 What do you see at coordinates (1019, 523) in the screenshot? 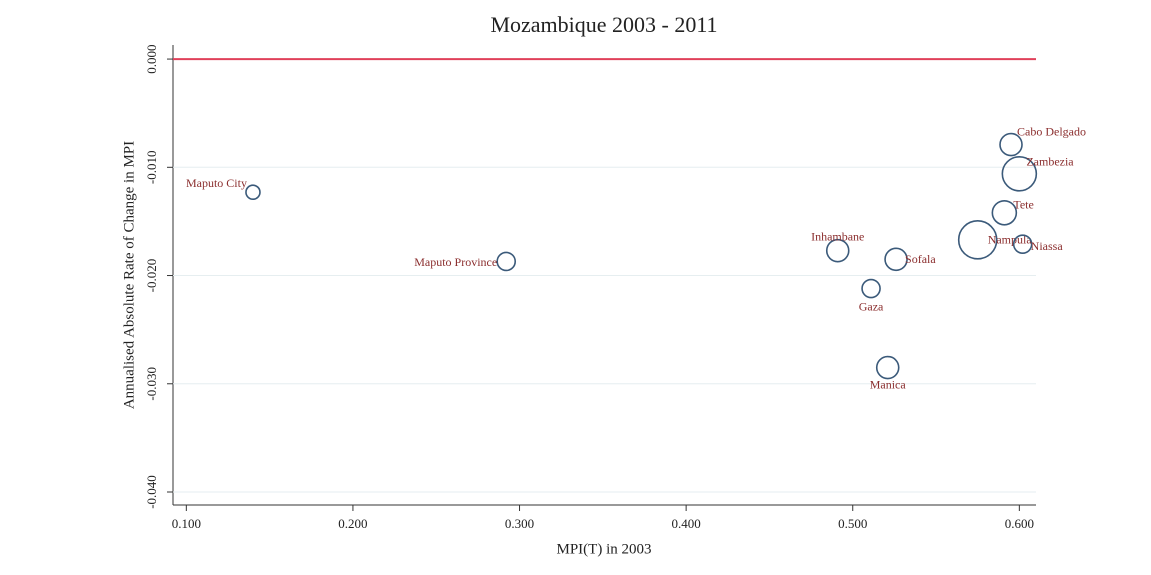
I see `x-tick-label: 0.600` at bounding box center [1019, 523].